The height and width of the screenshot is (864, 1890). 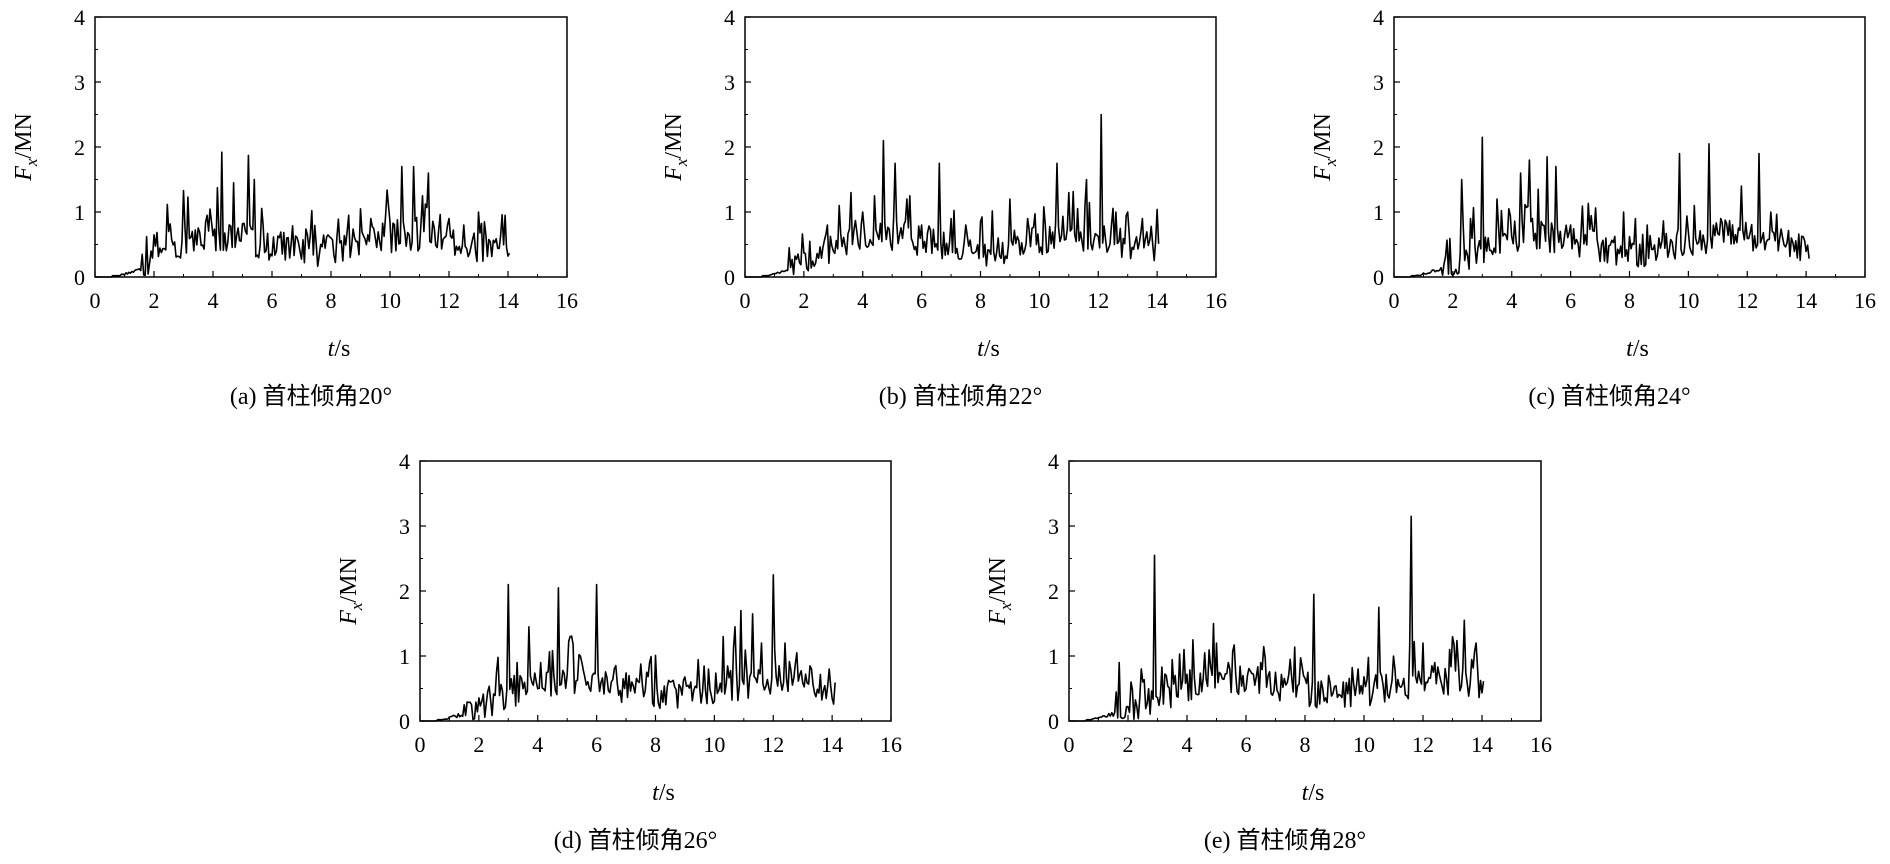 What do you see at coordinates (311, 396) in the screenshot?
I see `panel-caption: (a) 首柱倾角20°` at bounding box center [311, 396].